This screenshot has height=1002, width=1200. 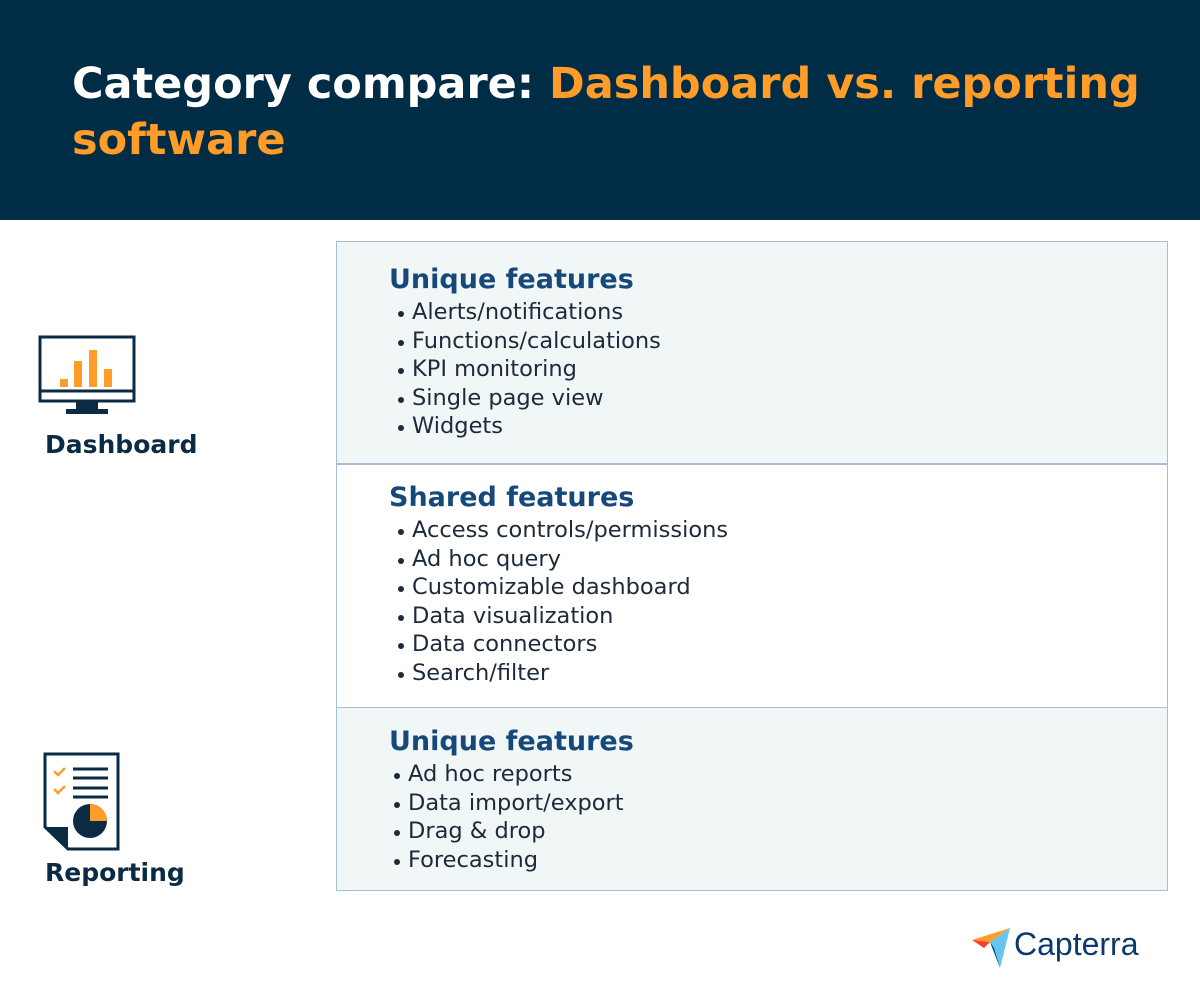 I want to click on section-heading: Shared features, so click(x=512, y=497).